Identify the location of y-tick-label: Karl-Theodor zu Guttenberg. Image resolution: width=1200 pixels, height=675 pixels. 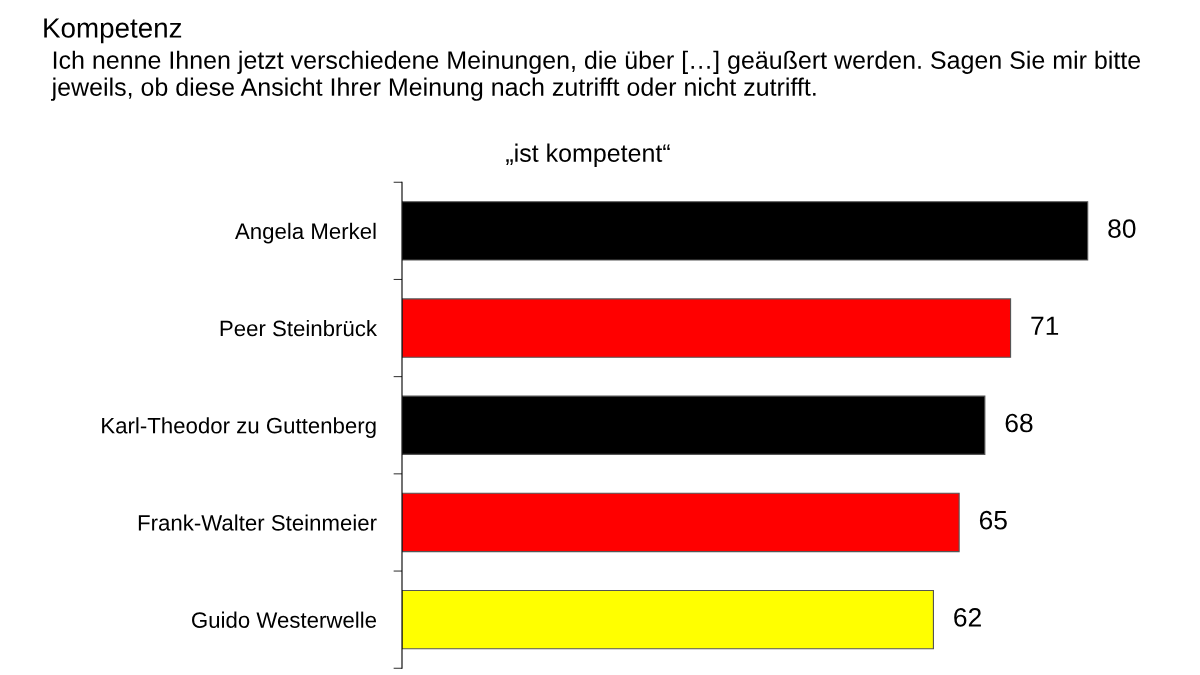
(239, 427).